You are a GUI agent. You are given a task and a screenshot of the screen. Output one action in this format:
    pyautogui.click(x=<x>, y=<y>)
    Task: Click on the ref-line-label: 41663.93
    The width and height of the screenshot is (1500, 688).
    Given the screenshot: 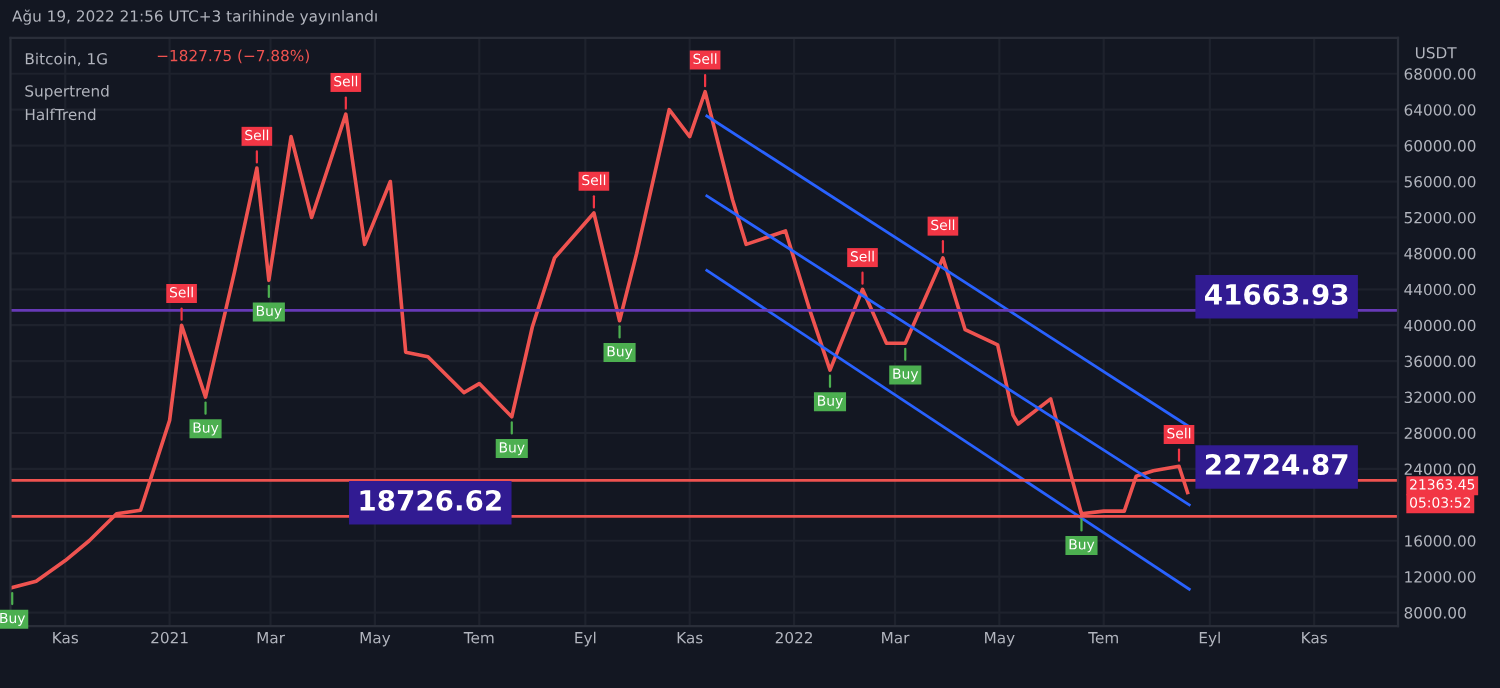 What is the action you would take?
    pyautogui.click(x=1276, y=294)
    